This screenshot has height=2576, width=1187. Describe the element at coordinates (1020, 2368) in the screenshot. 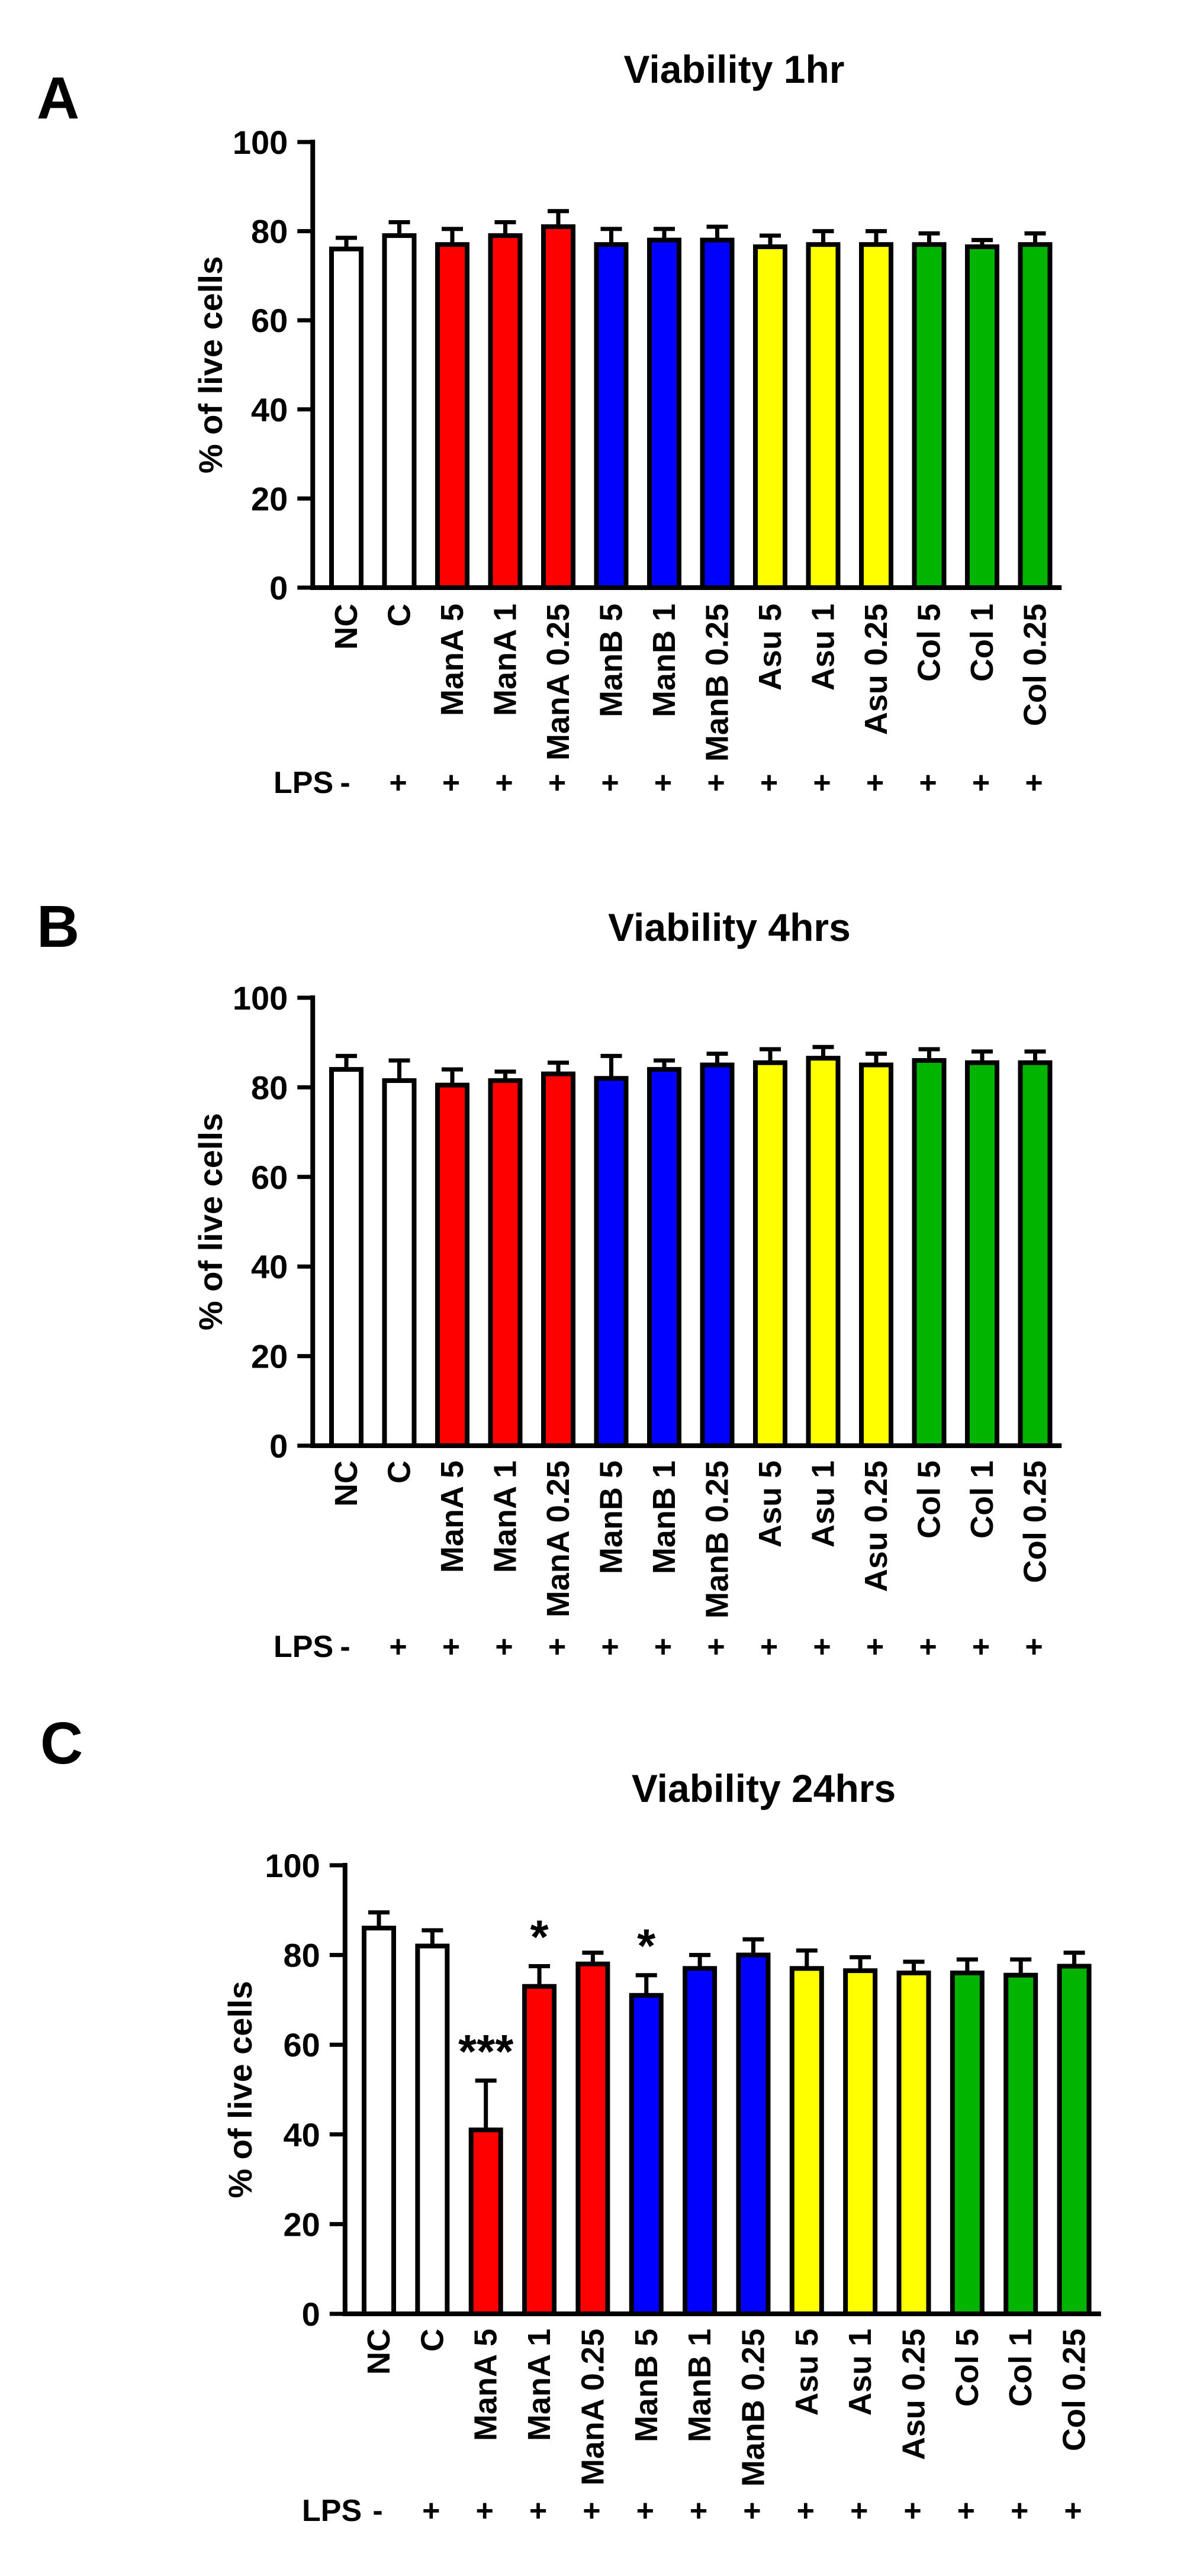

I see `x-tick-label: Col 1` at that location.